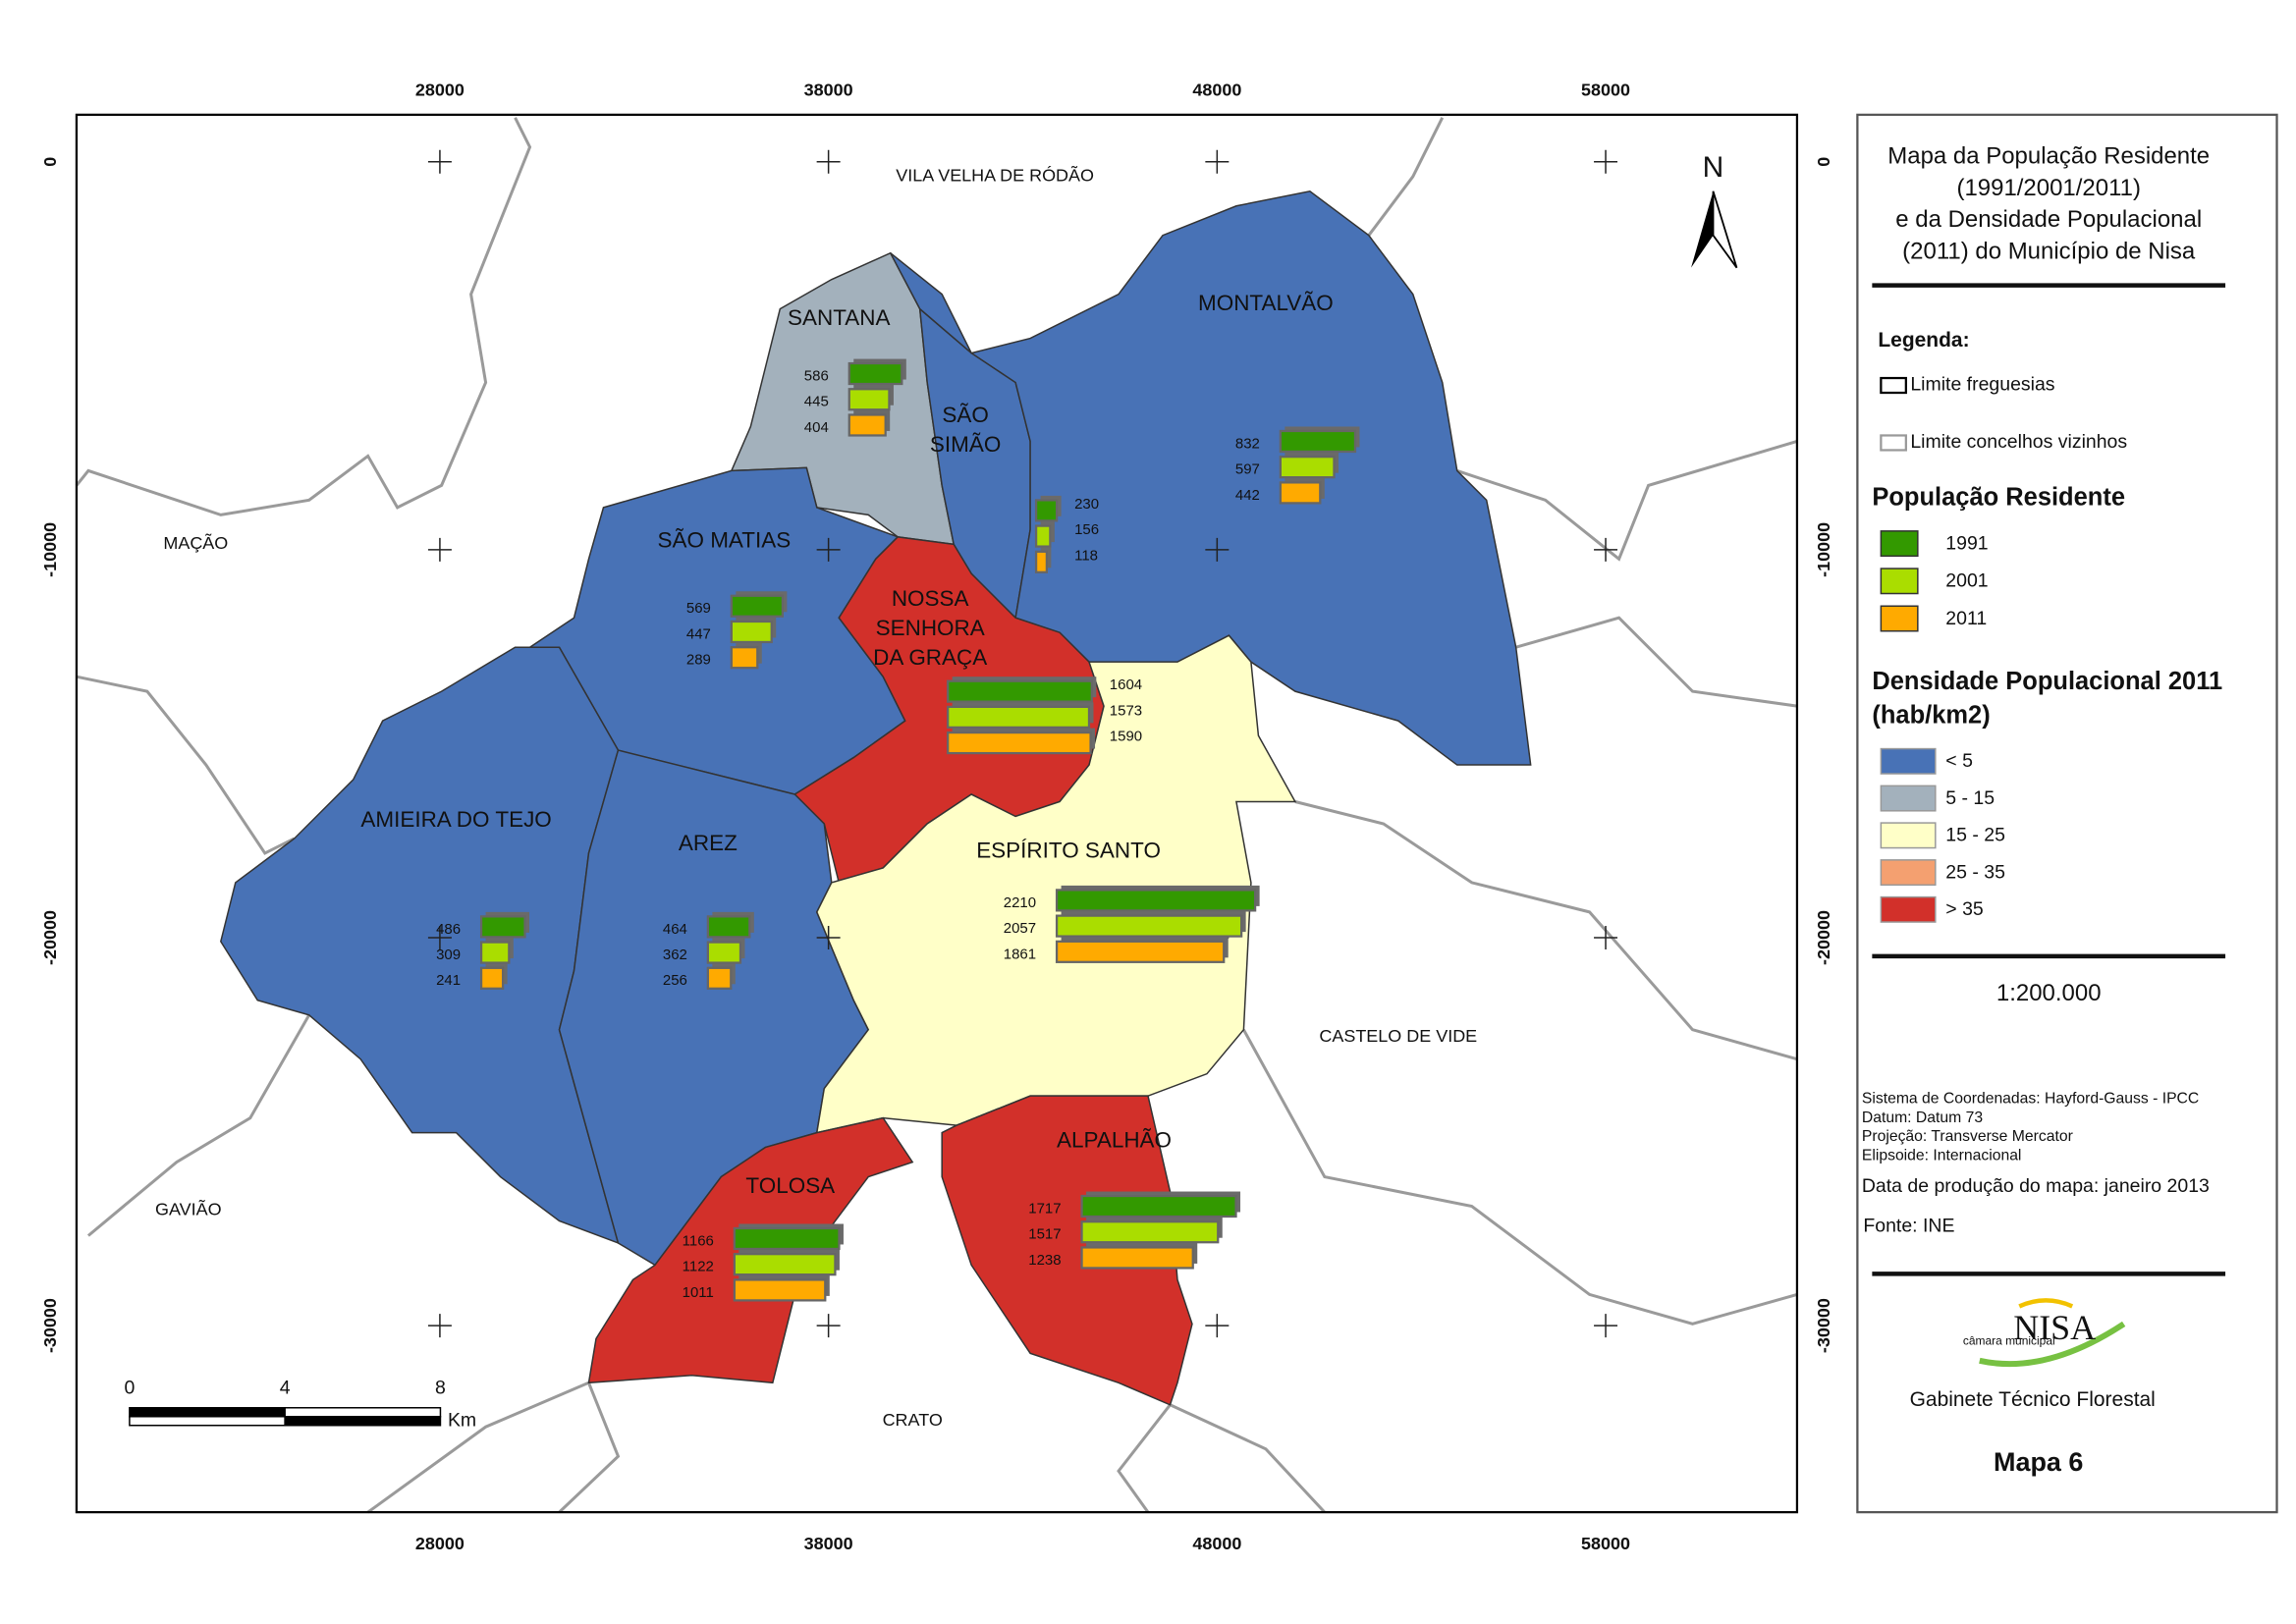 This screenshot has height=1624, width=2296. What do you see at coordinates (2049, 993) in the screenshot?
I see `map-scale: 1:200.000` at bounding box center [2049, 993].